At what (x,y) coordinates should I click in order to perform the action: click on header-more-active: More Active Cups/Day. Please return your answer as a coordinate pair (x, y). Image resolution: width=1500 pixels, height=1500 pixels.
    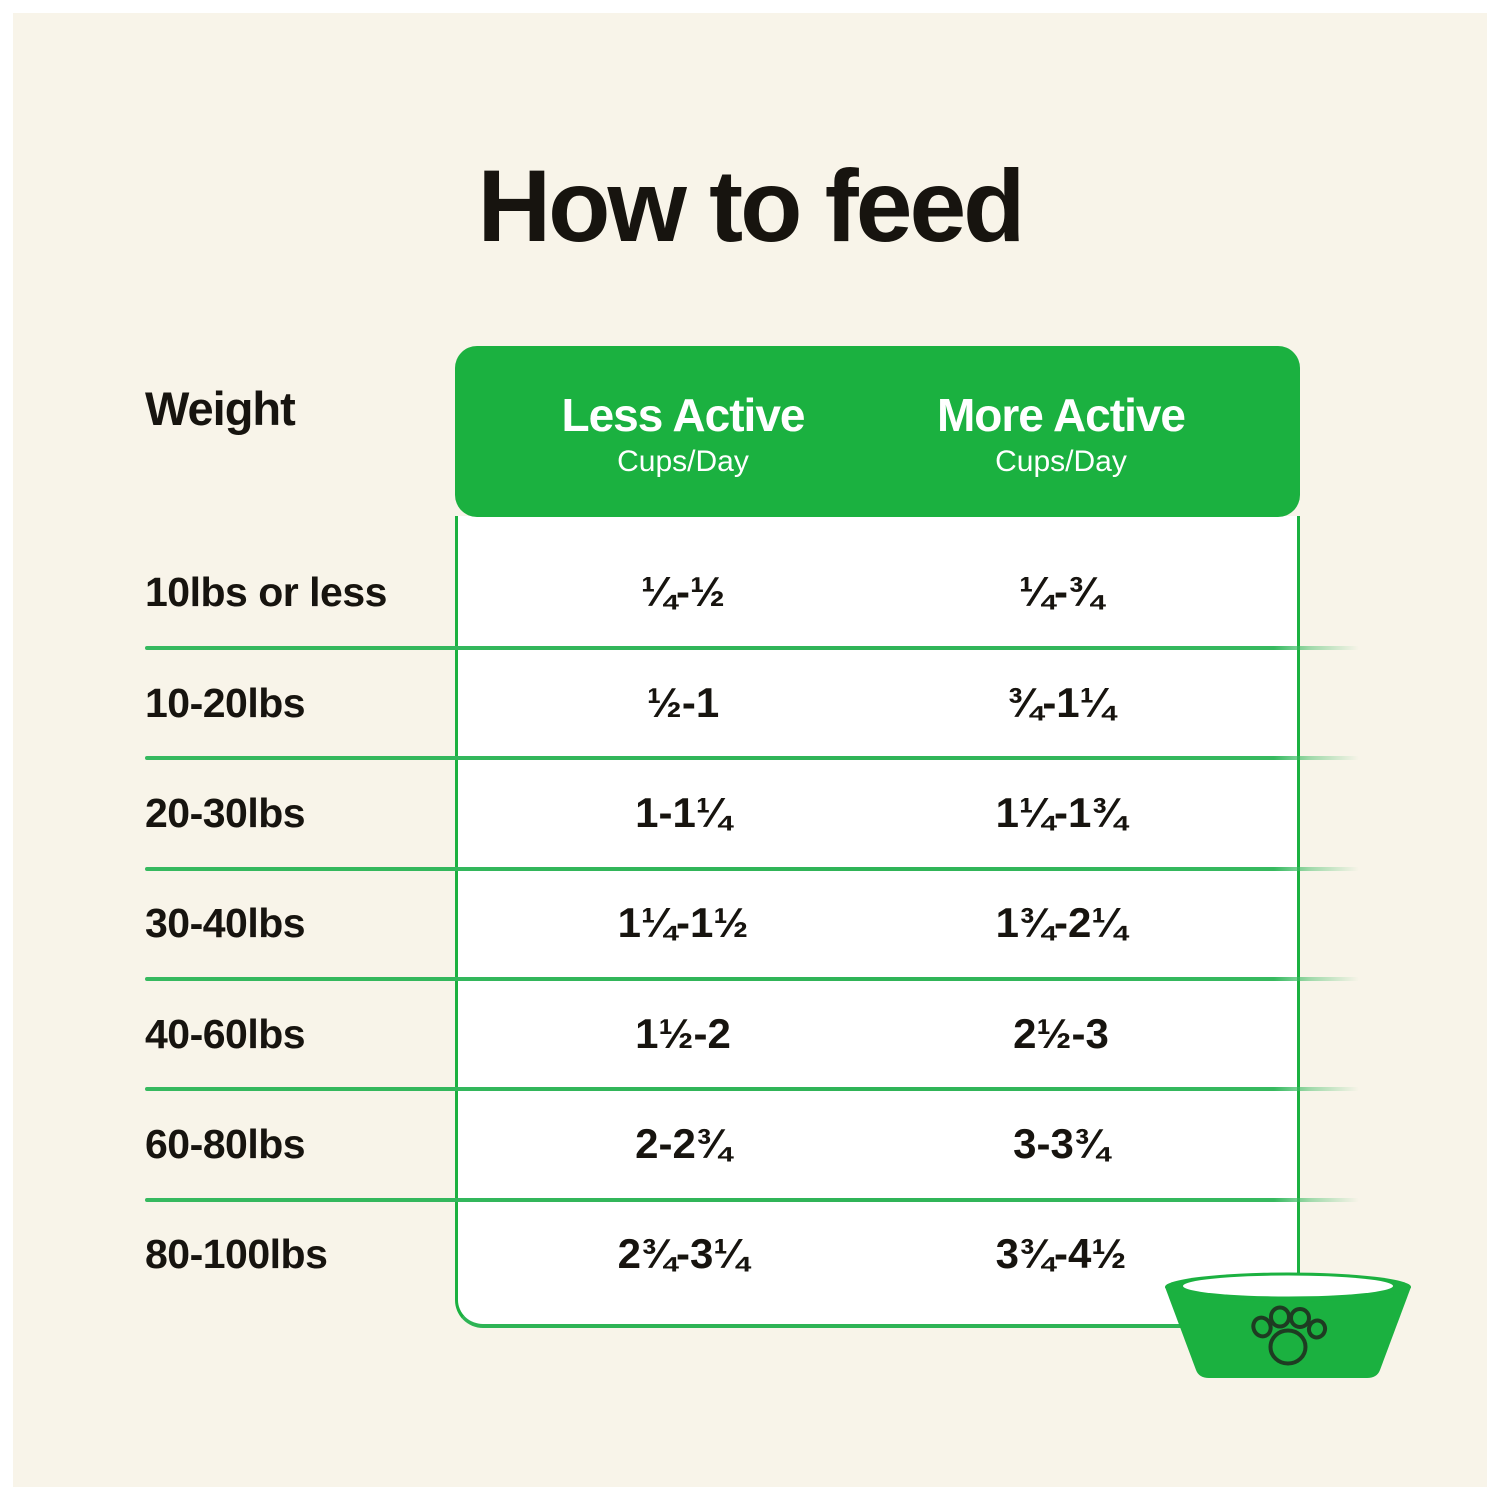
    Looking at the image, I should click on (1061, 431).